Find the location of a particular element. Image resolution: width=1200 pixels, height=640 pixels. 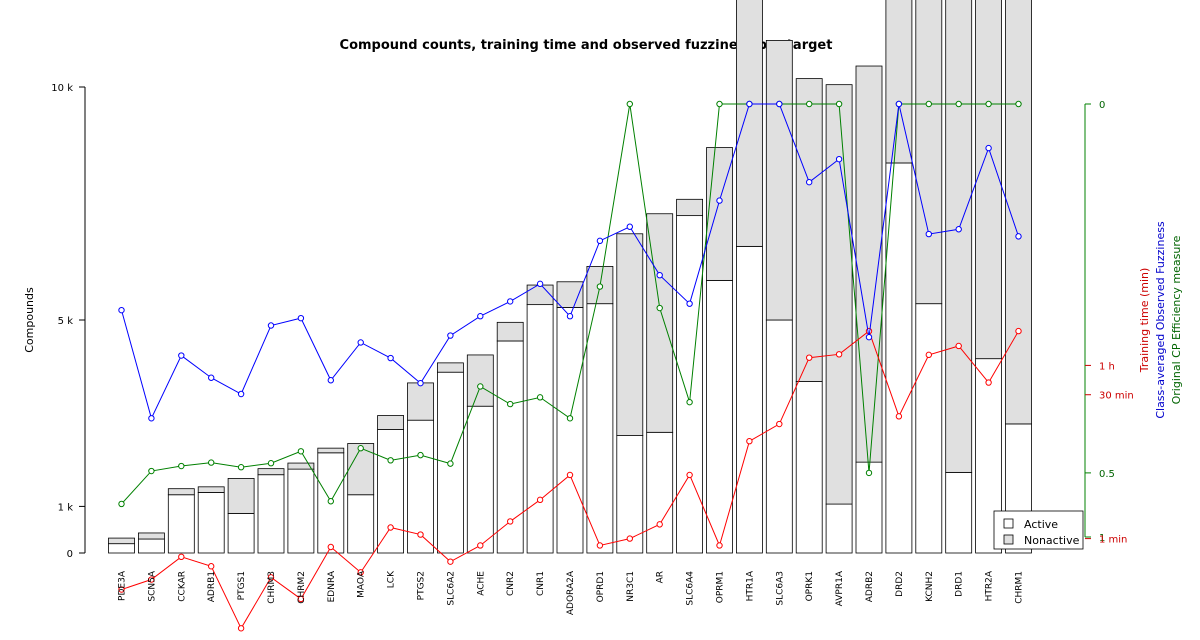

x-tick-label-htr2a: HTR2A is located at coordinates (990, 585).